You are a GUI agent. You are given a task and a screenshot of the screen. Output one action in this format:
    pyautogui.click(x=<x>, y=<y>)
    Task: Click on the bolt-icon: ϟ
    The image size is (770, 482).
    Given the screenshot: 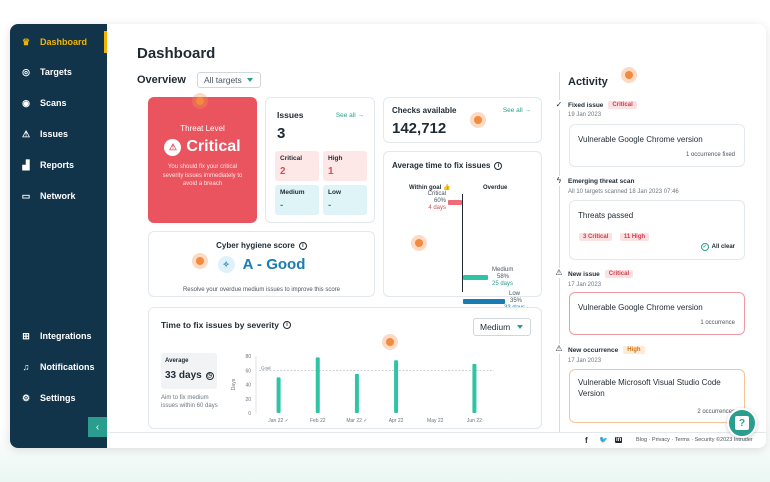 What is the action you would take?
    pyautogui.click(x=559, y=181)
    